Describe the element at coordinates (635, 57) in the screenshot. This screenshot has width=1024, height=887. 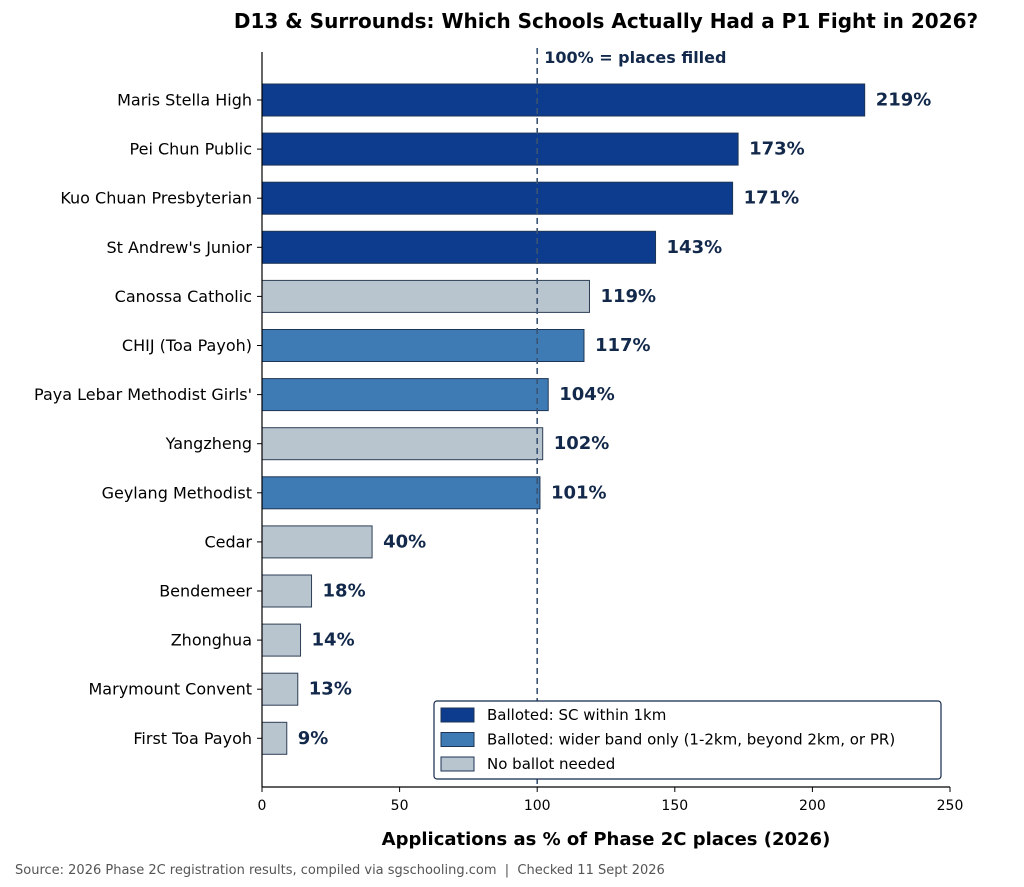
I see `reference-line-label: 100% = places filled` at that location.